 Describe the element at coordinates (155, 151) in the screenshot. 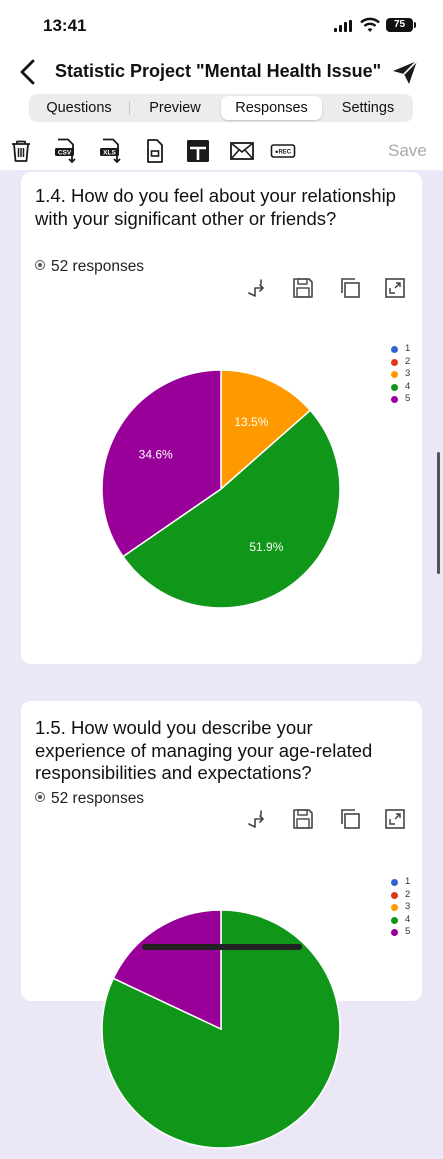

I see `document-icon` at that location.